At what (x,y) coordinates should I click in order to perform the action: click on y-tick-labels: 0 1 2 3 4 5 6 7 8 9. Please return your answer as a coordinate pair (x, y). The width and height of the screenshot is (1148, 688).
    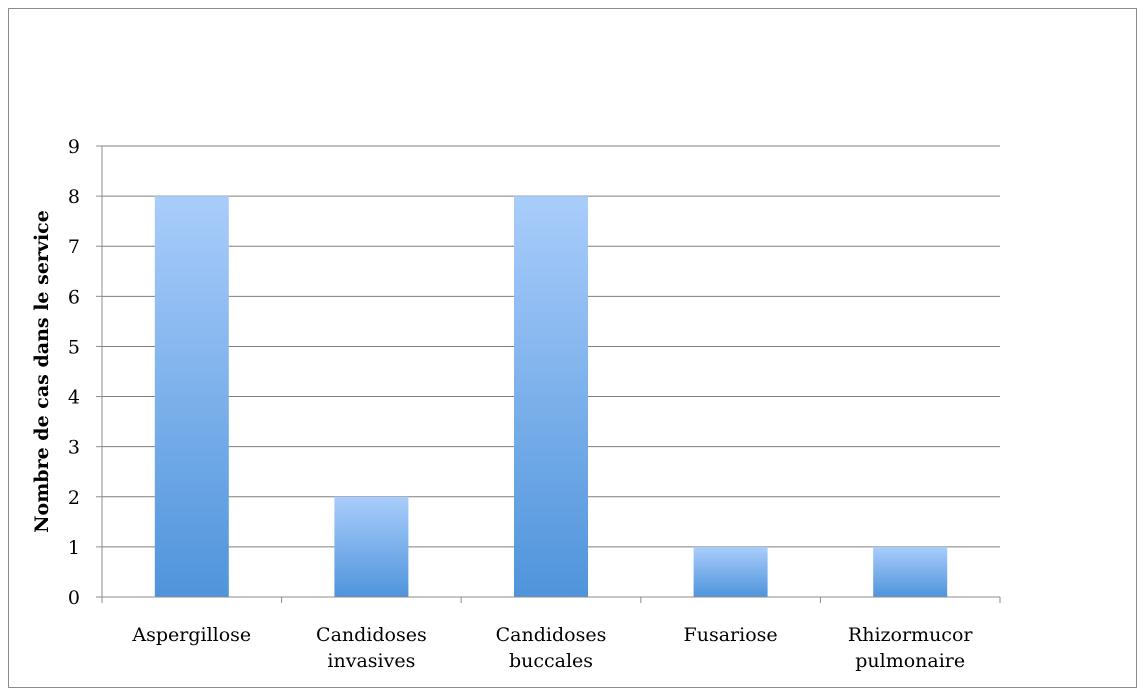
    Looking at the image, I should click on (74, 372).